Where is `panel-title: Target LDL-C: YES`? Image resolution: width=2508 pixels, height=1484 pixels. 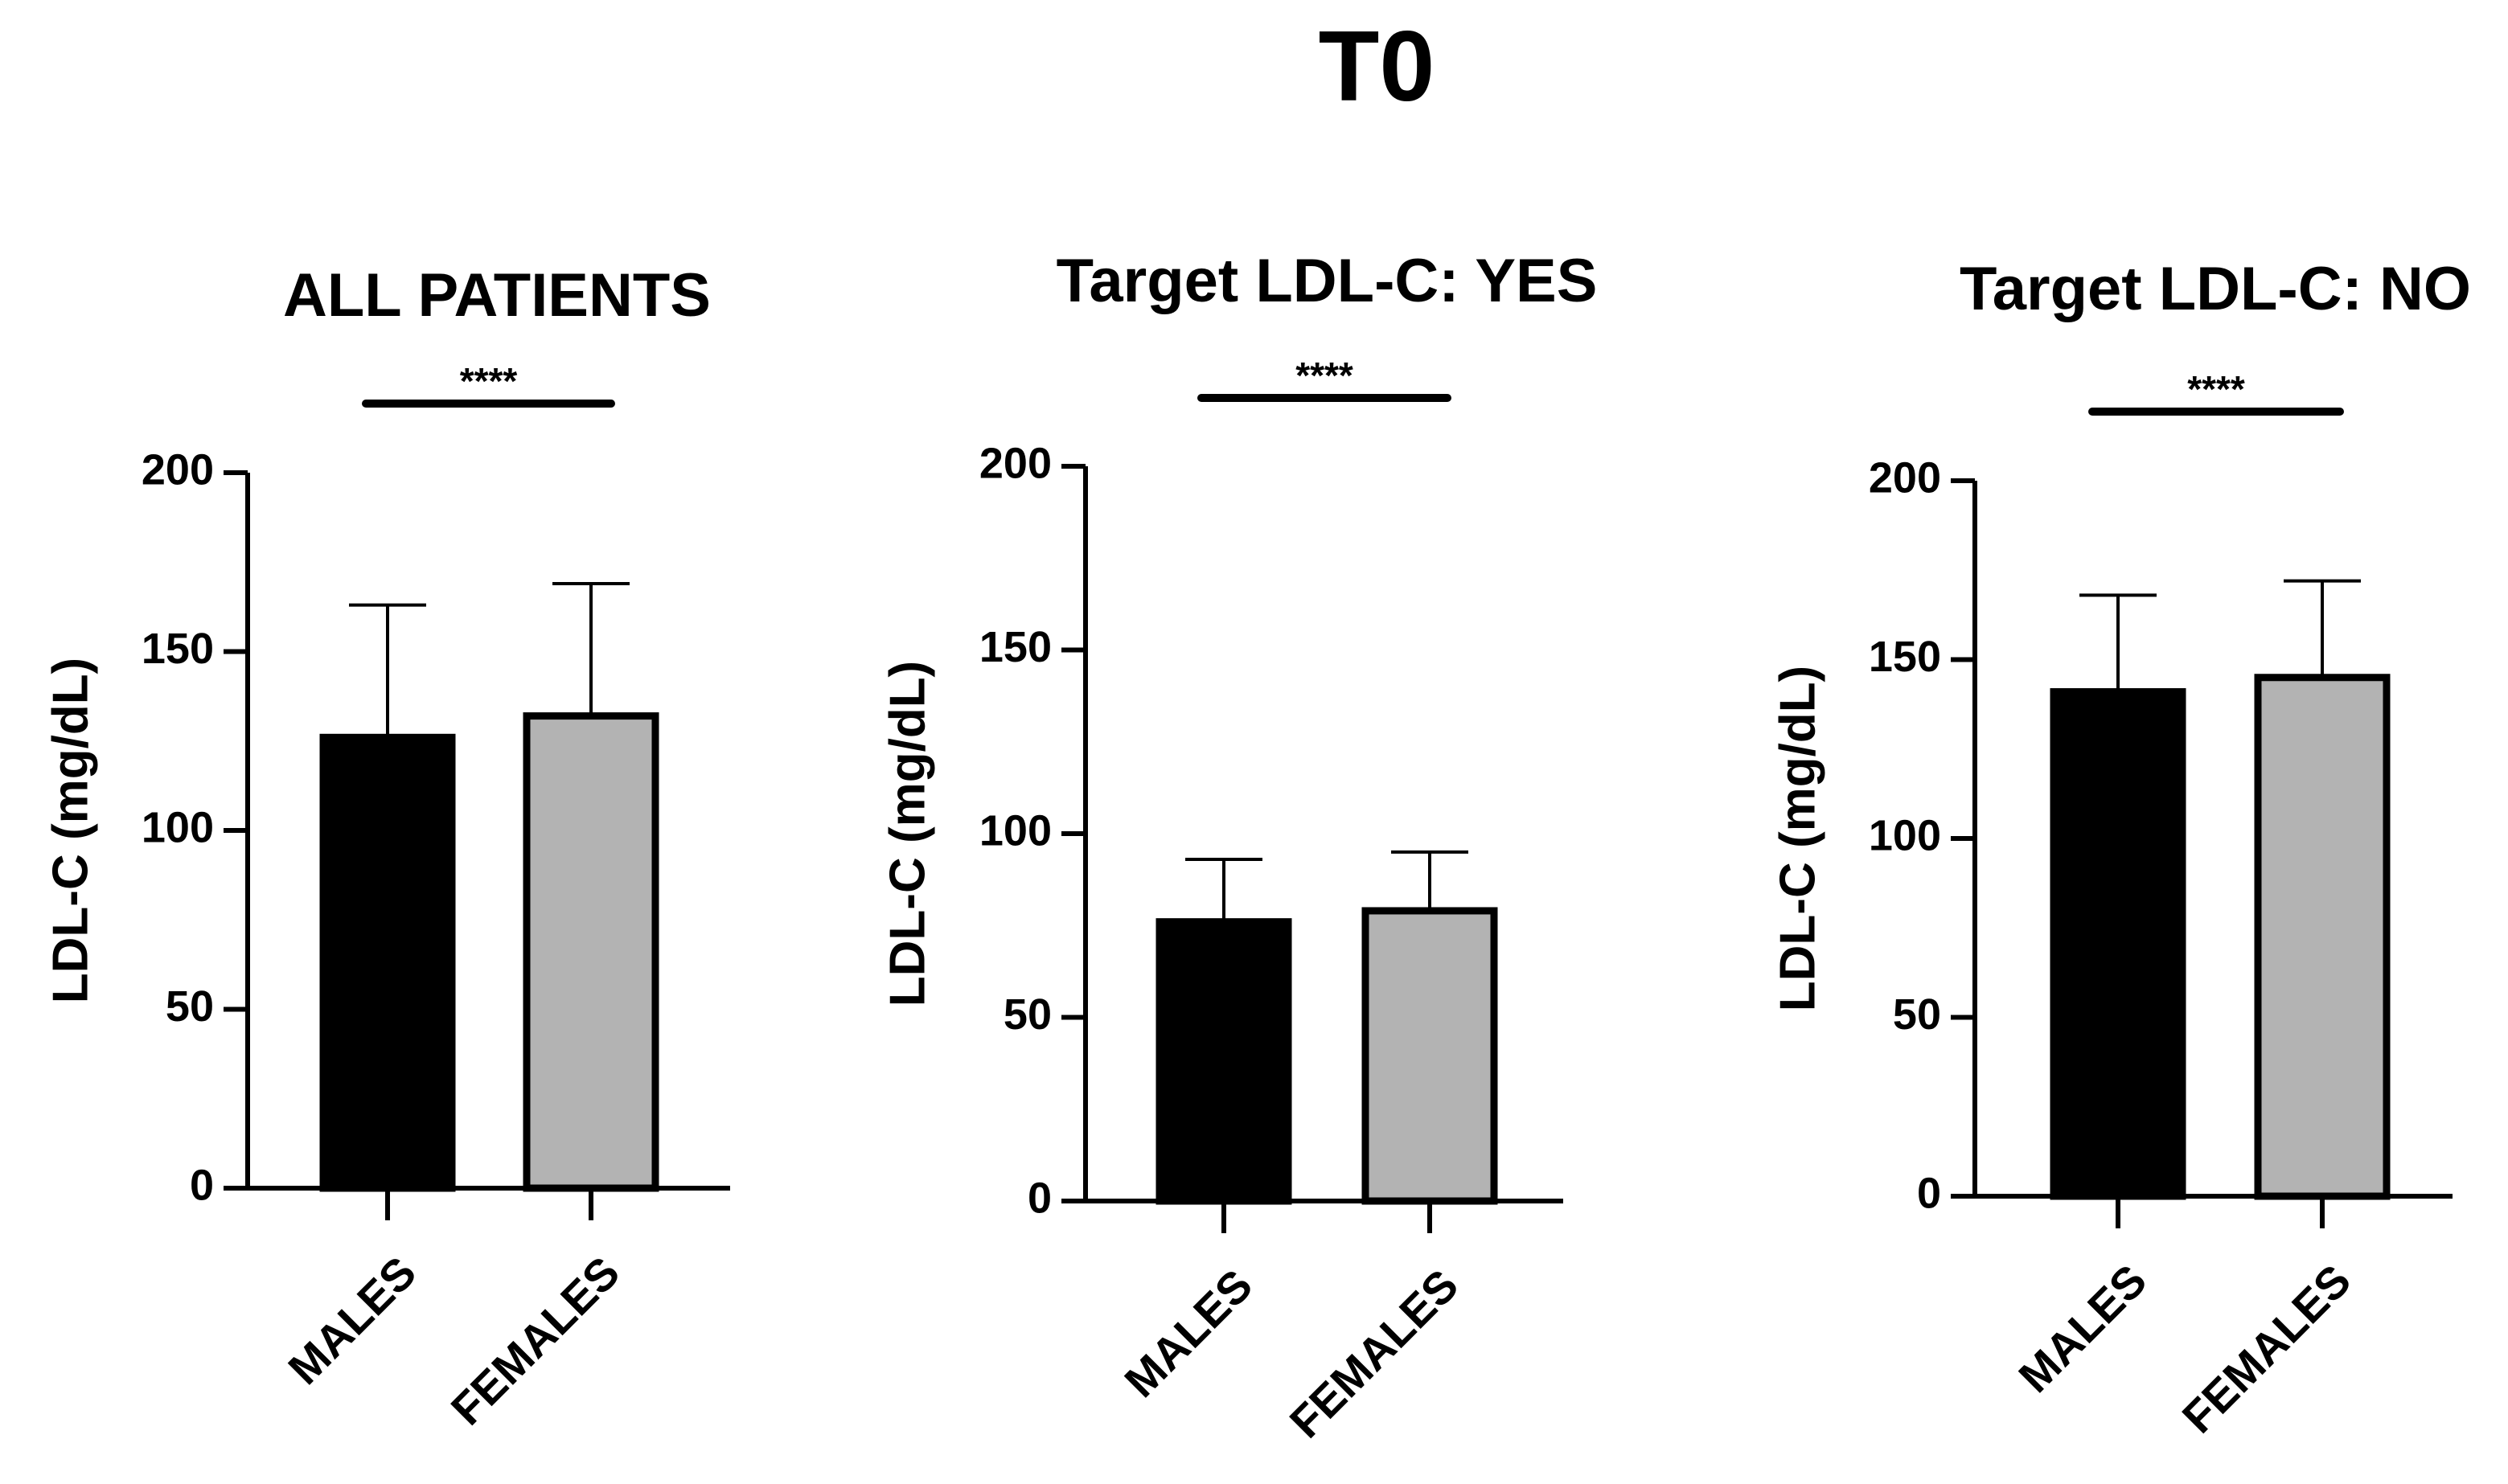 panel-title: Target LDL-C: YES is located at coordinates (1327, 281).